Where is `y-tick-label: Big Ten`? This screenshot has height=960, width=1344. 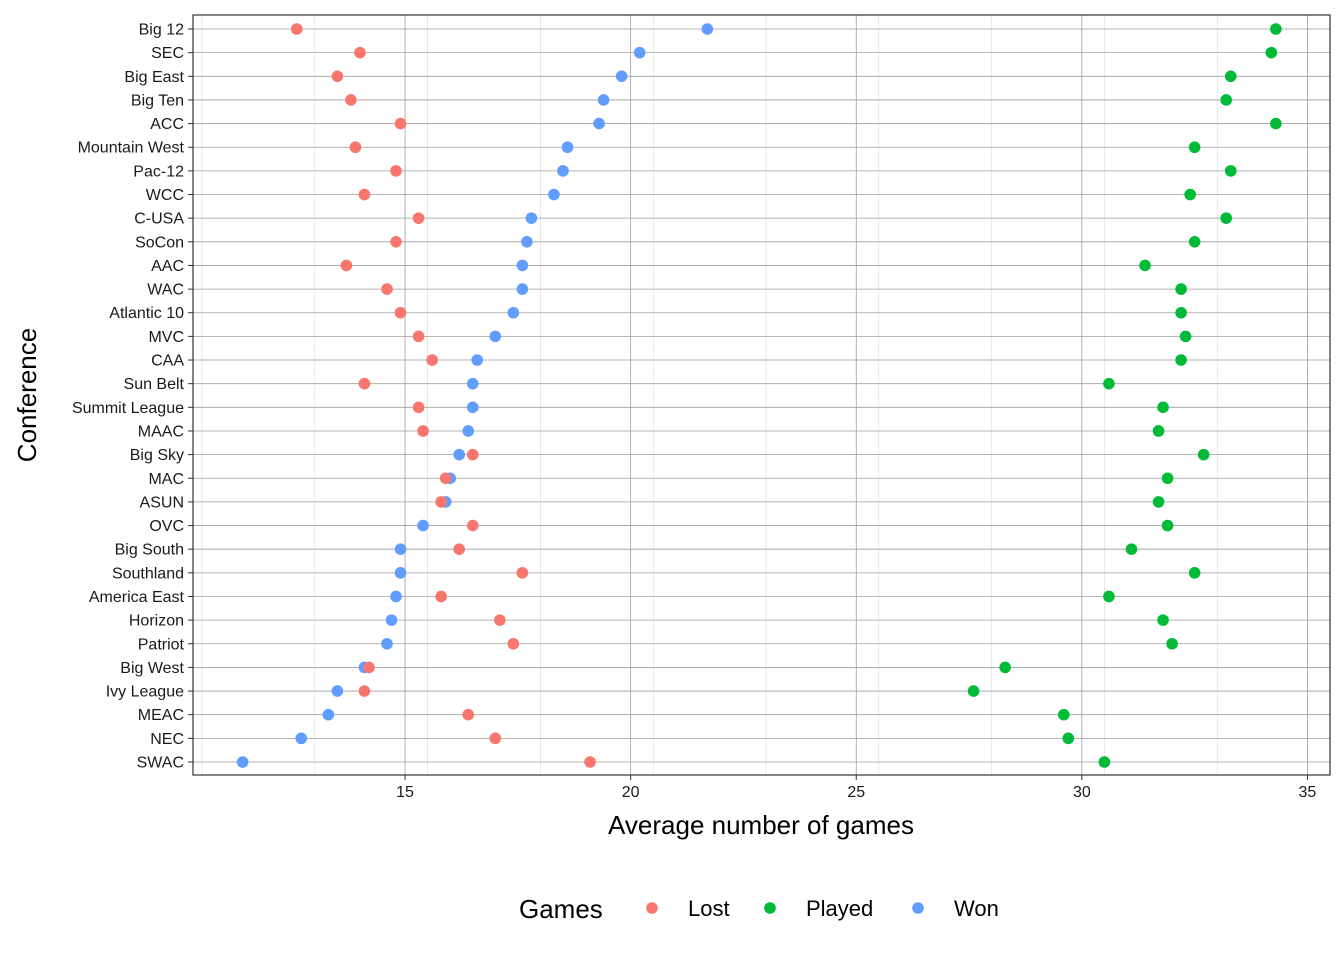 y-tick-label: Big Ten is located at coordinates (157, 100).